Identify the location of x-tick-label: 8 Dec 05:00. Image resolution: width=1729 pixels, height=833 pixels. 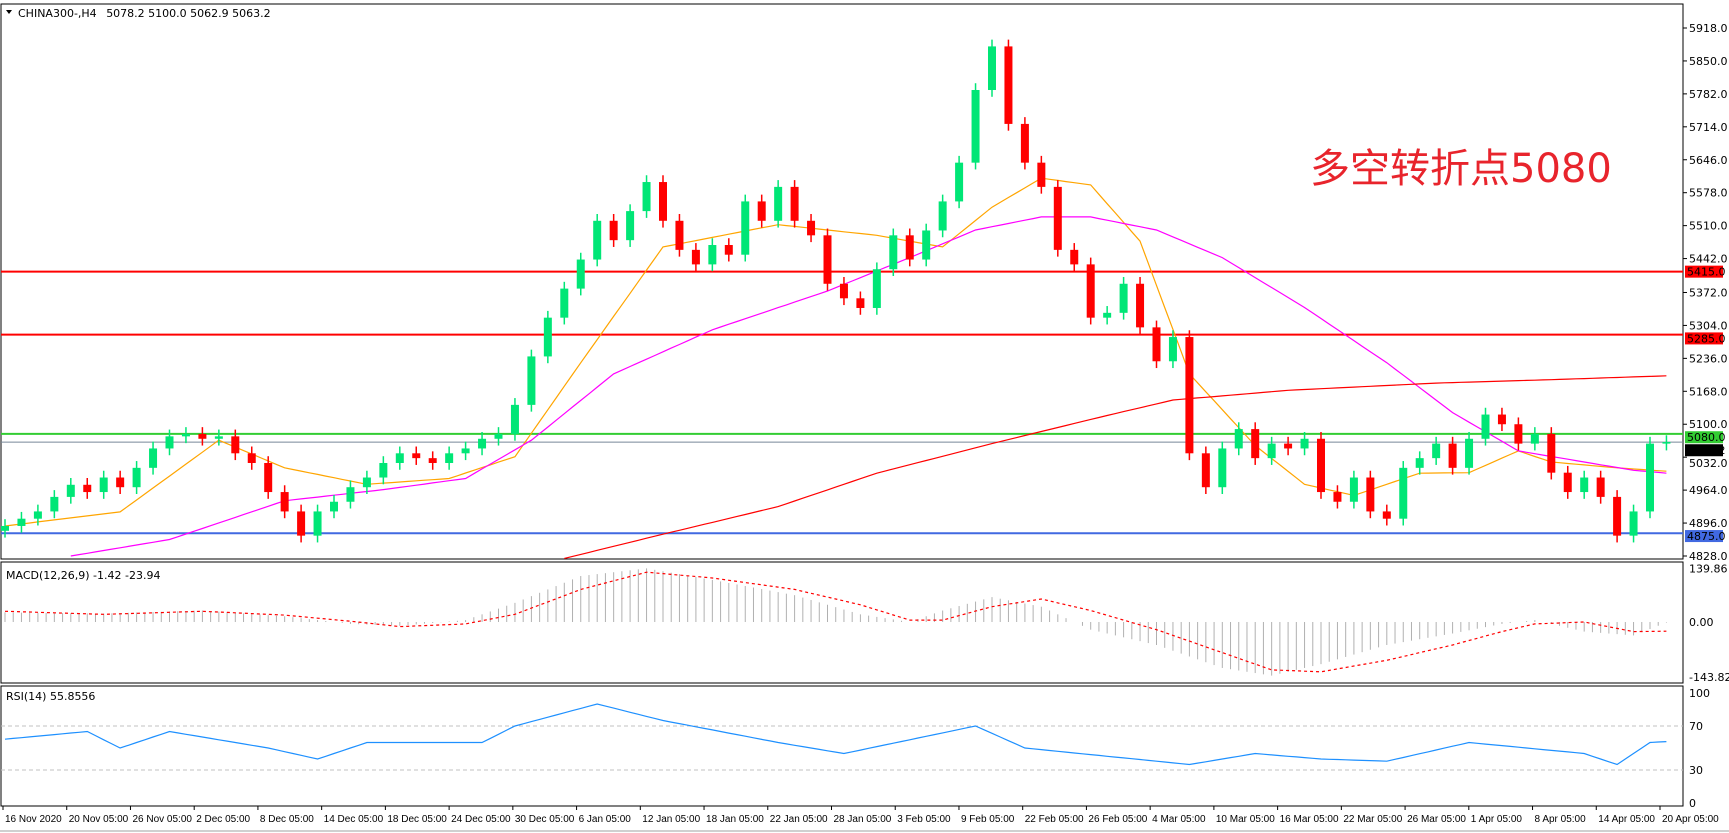
(287, 819).